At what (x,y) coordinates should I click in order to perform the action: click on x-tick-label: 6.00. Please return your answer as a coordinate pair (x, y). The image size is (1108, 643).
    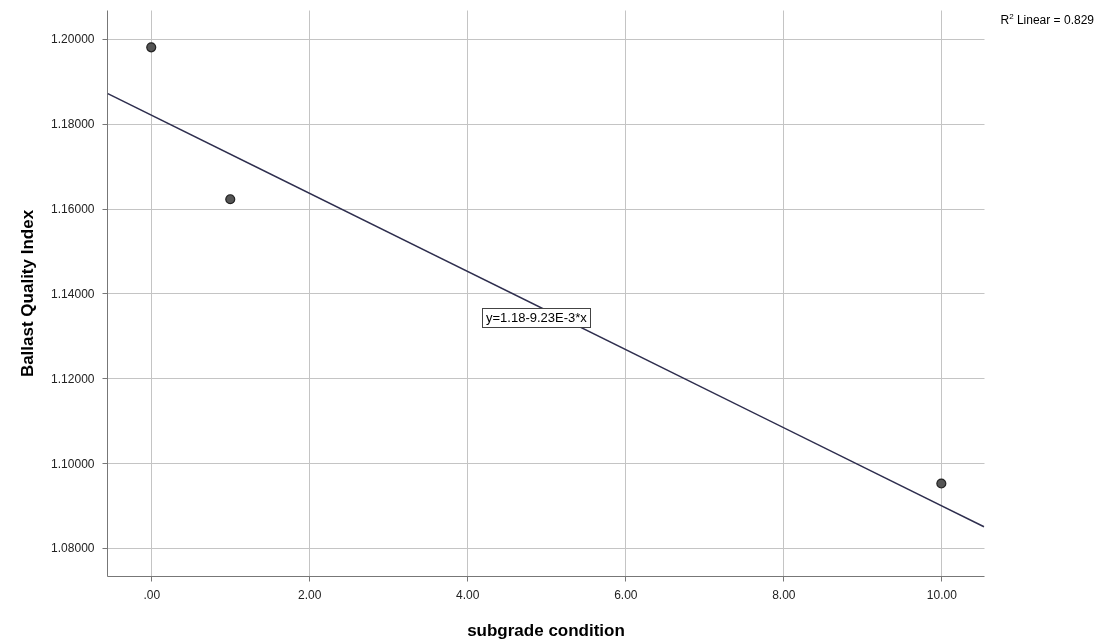
    Looking at the image, I should click on (626, 594).